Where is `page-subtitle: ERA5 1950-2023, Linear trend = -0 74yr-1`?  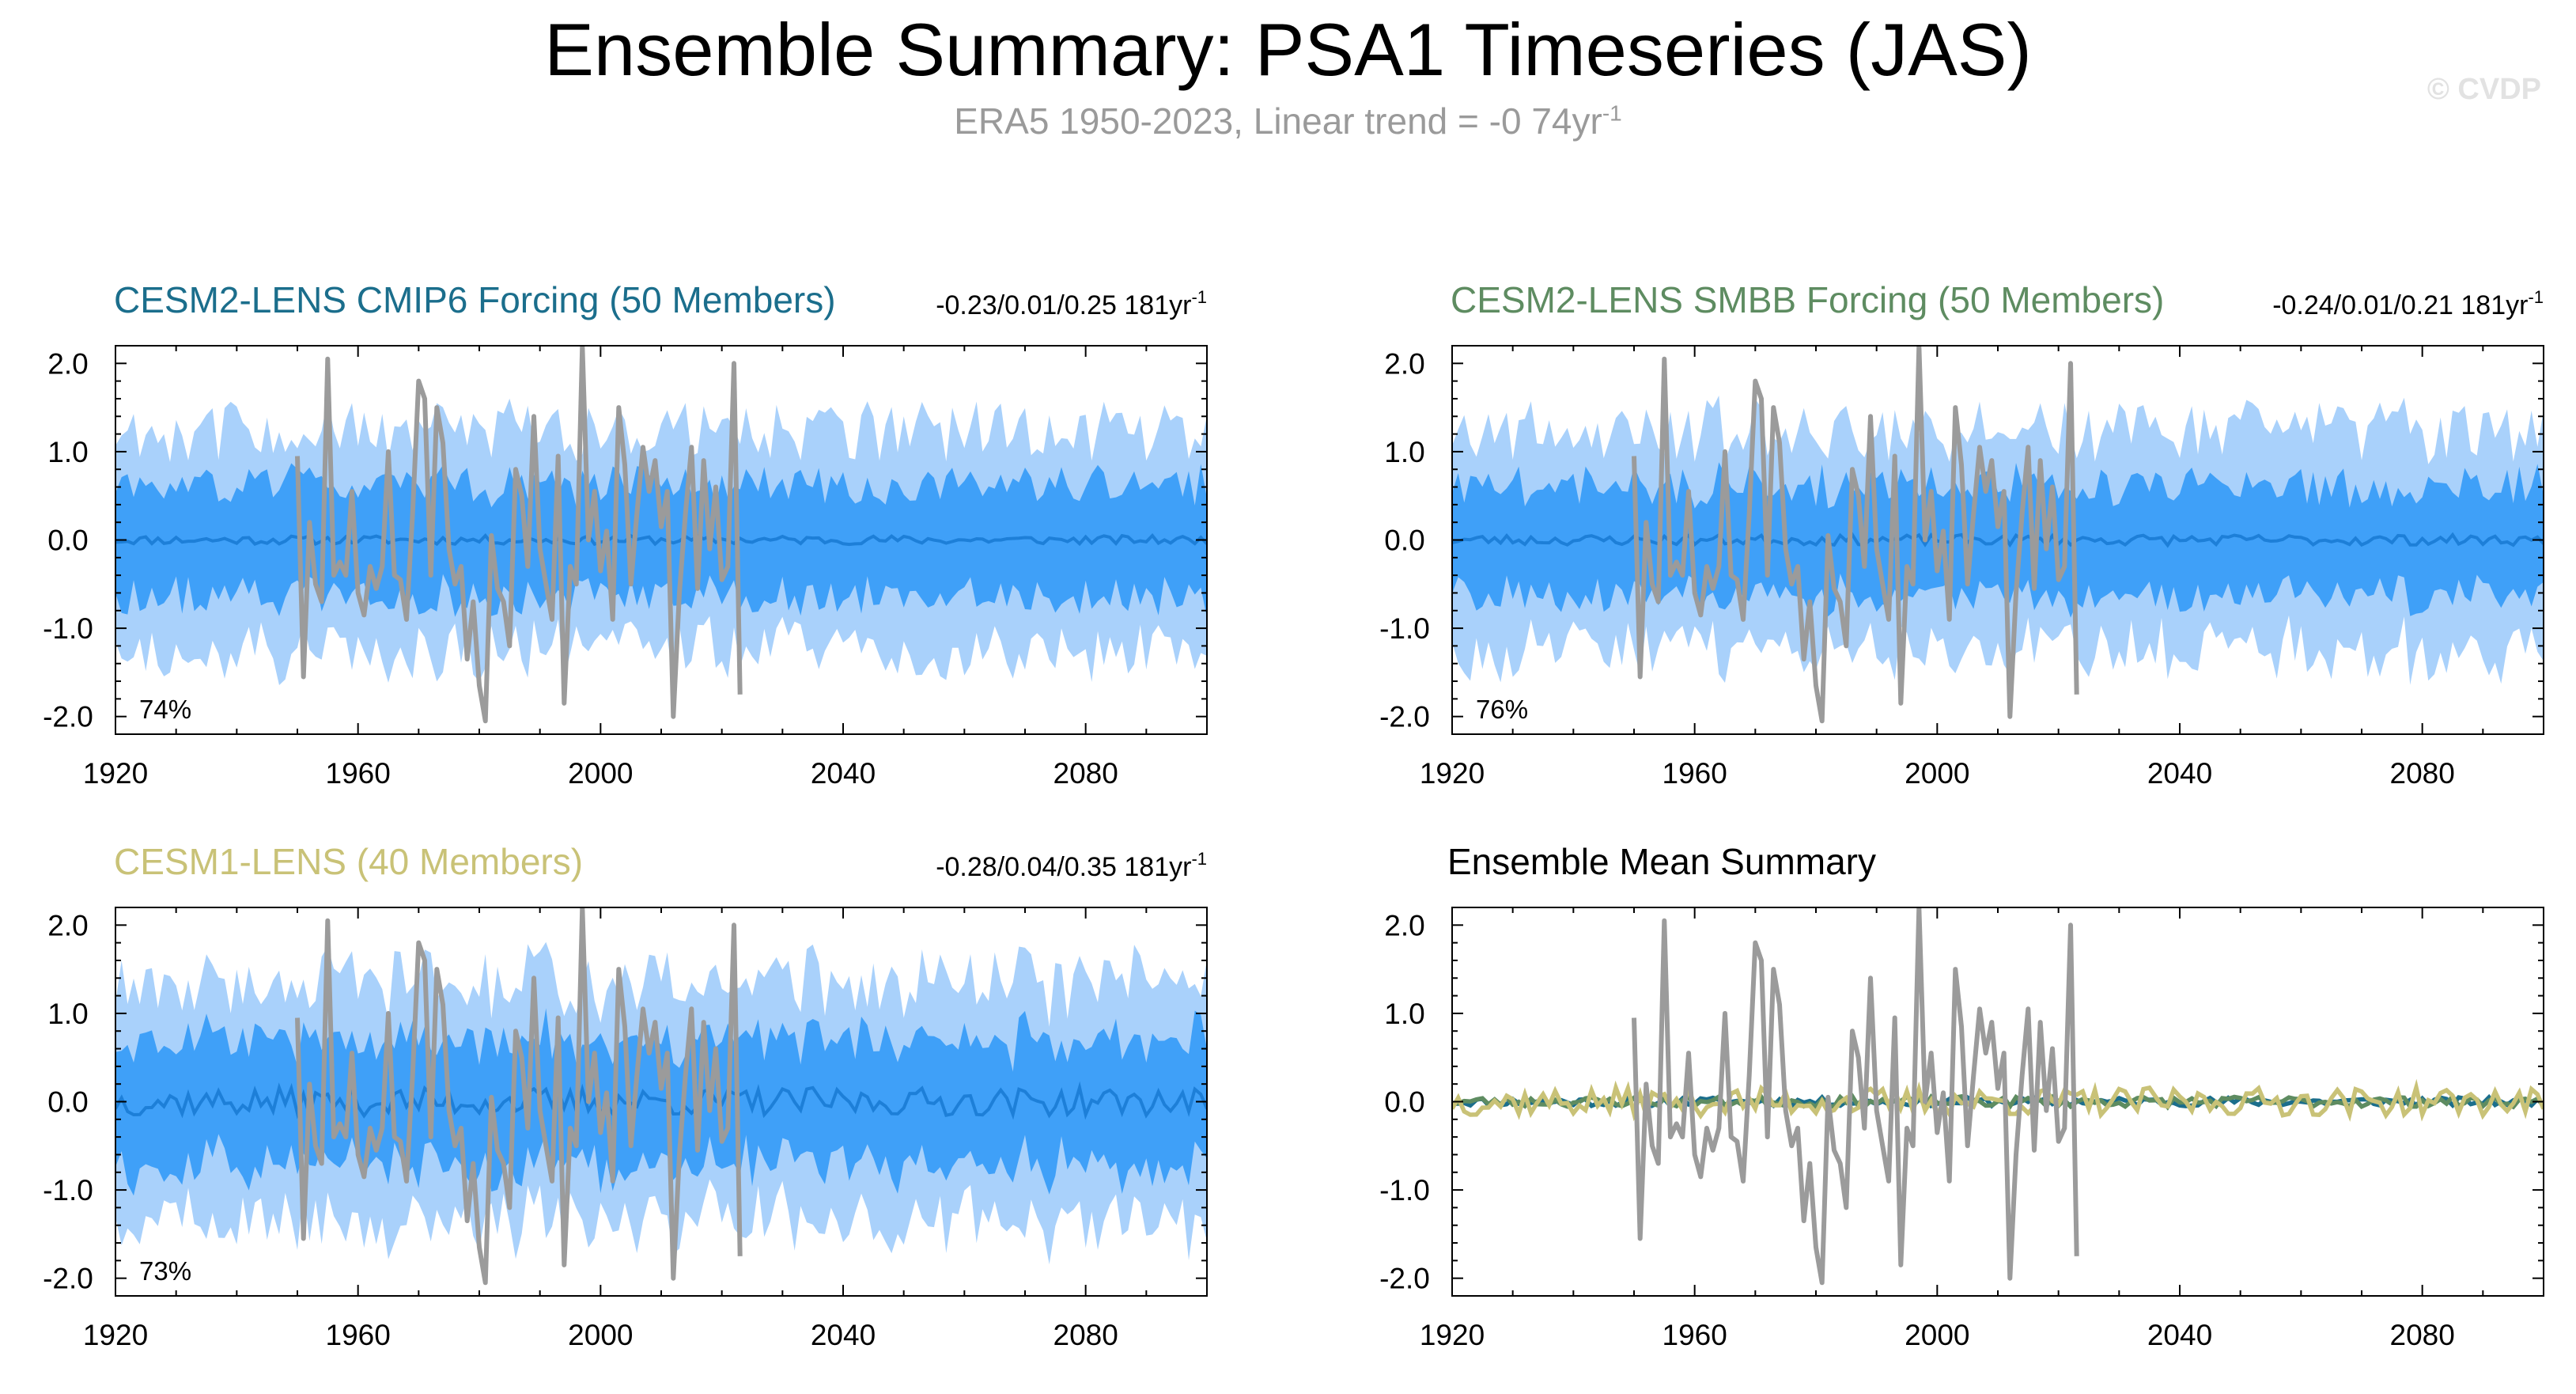
page-subtitle: ERA5 1950-2023, Linear trend = -0 74yr-1 is located at coordinates (1288, 121).